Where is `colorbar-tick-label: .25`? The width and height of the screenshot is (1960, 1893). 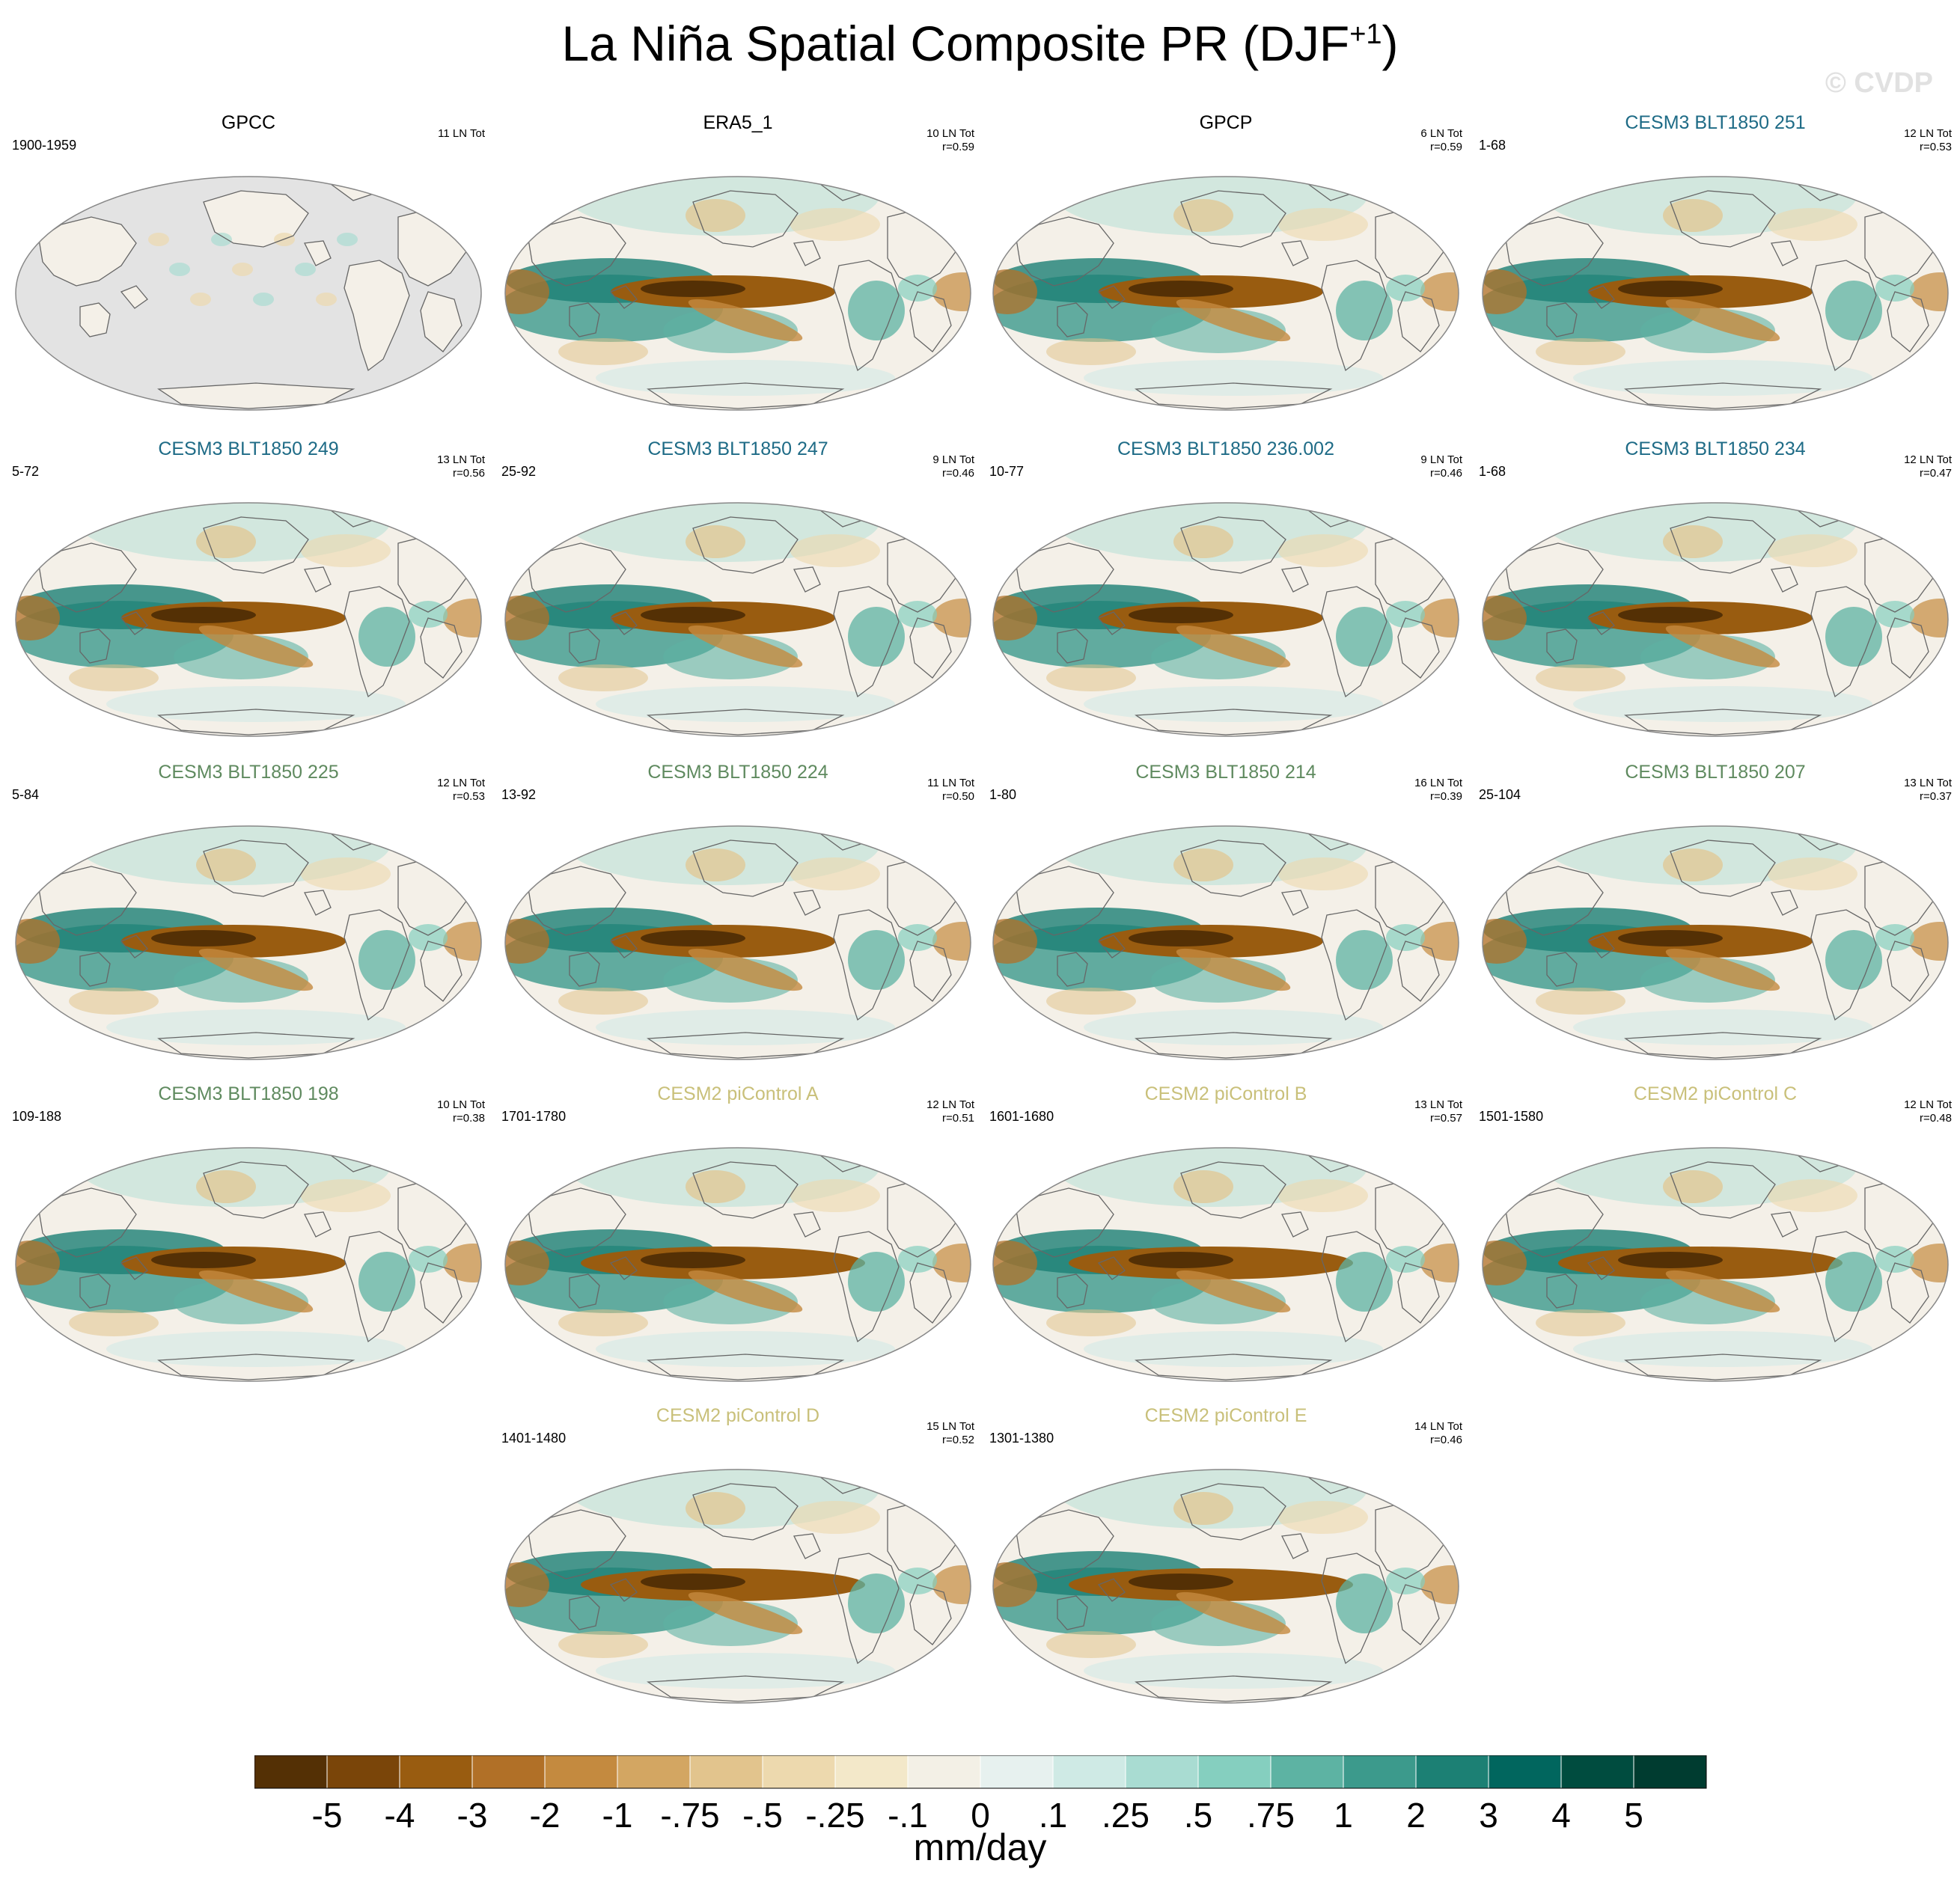
colorbar-tick-label: .25 is located at coordinates (1126, 1815).